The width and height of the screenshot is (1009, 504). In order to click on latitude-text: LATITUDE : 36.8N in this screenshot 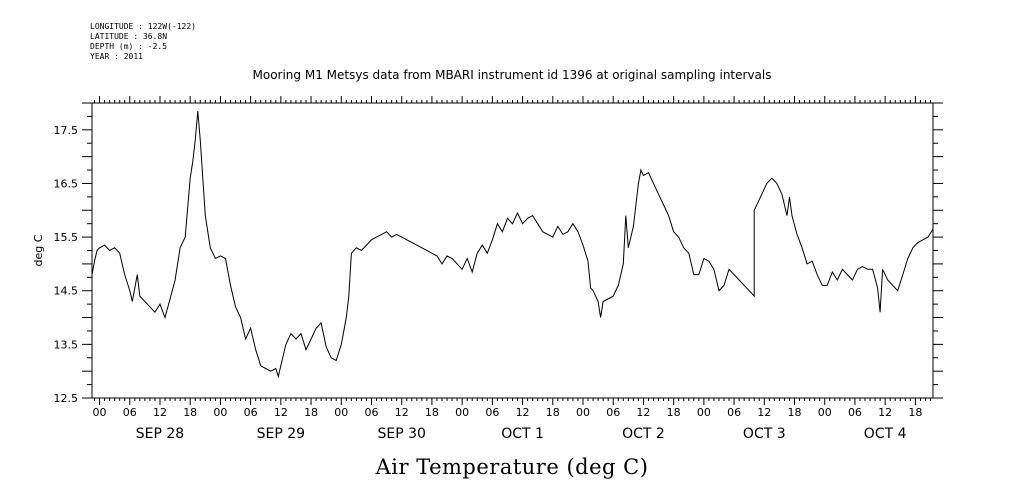, I will do `click(129, 36)`.